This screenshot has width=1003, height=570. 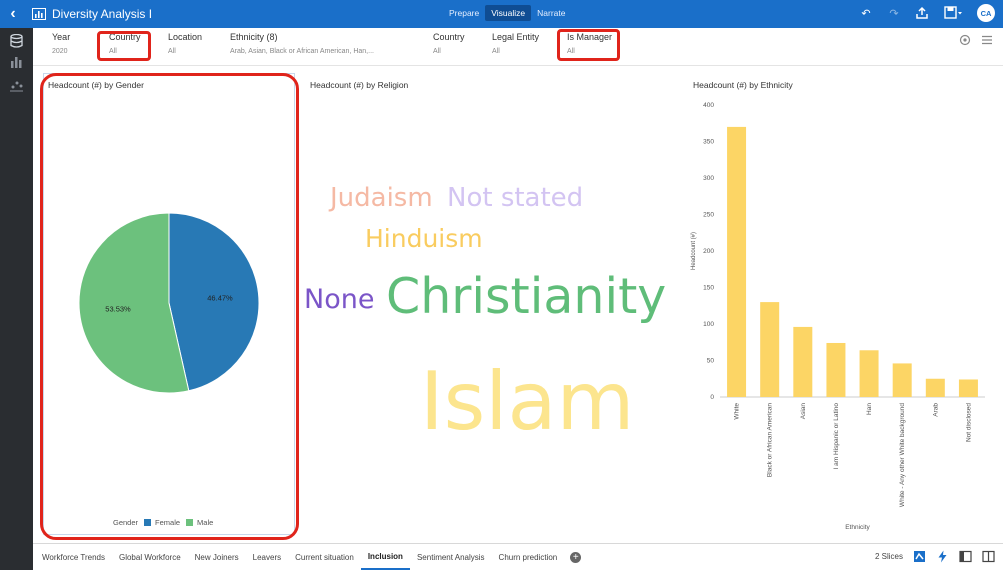 I want to click on add-tab-icon: +, so click(x=576, y=557).